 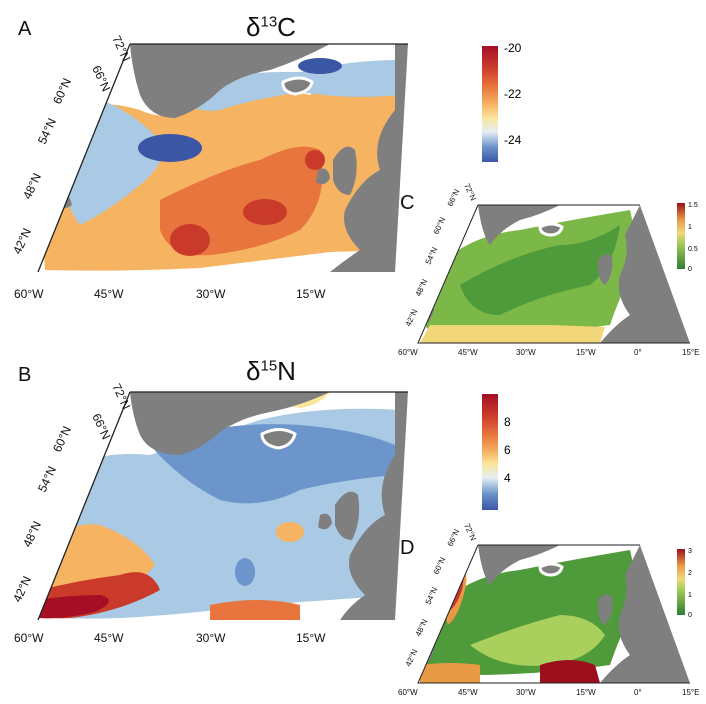 I want to click on lat-tick-d-42: 42°N, so click(x=412, y=658).